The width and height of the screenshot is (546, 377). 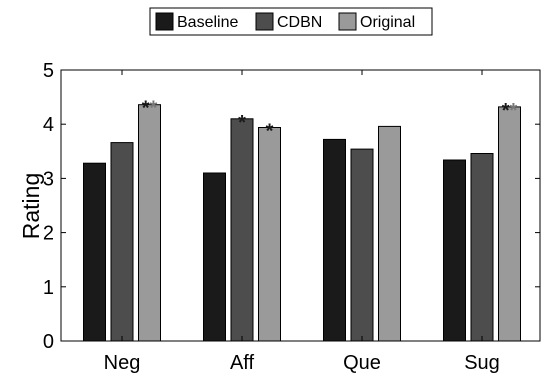 I want to click on x-tick-label-sug: Sug, so click(x=482, y=363).